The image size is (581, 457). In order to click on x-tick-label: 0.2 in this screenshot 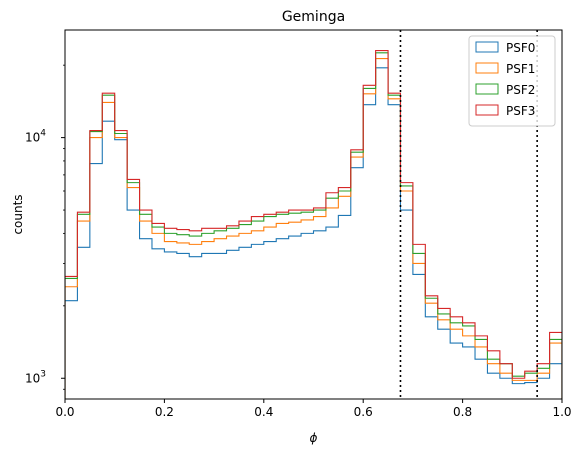, I will do `click(164, 412)`.